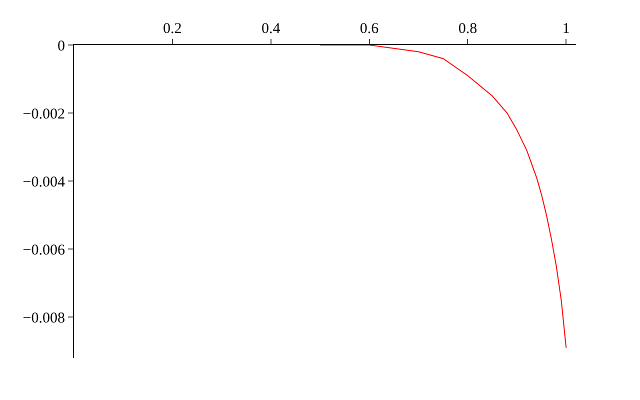  Describe the element at coordinates (370, 29) in the screenshot. I see `x-tick-label: 0.6` at that location.